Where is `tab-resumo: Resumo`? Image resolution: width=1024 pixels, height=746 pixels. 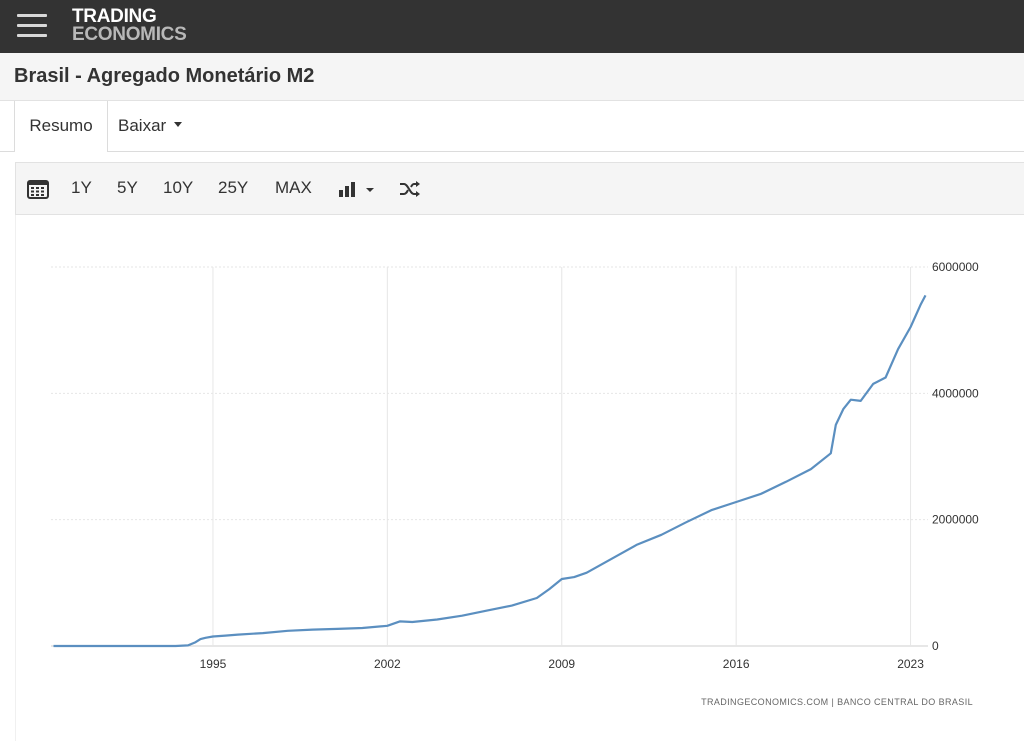 tab-resumo: Resumo is located at coordinates (61, 126).